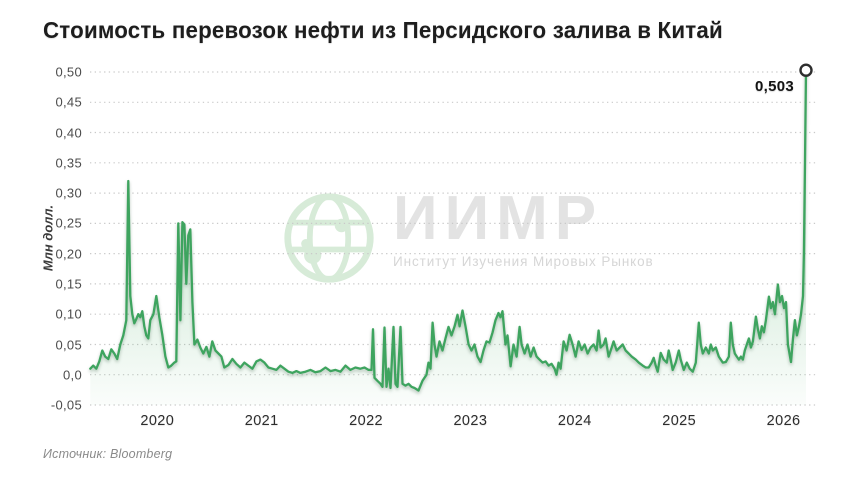  What do you see at coordinates (68, 72) in the screenshot?
I see `y-tick-label: 0,50` at bounding box center [68, 72].